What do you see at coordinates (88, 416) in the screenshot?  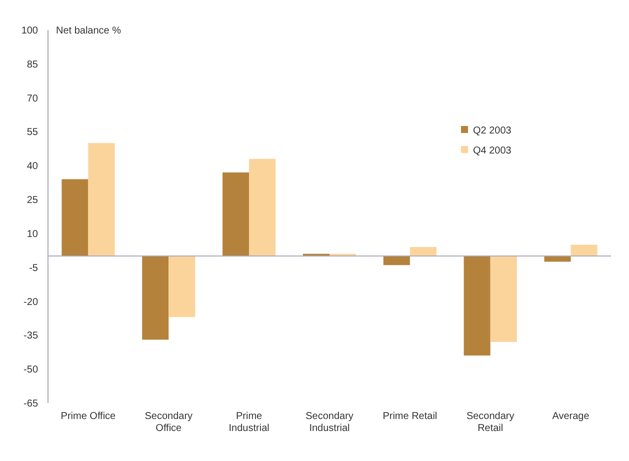 I see `x-tick-label: Prime Office` at bounding box center [88, 416].